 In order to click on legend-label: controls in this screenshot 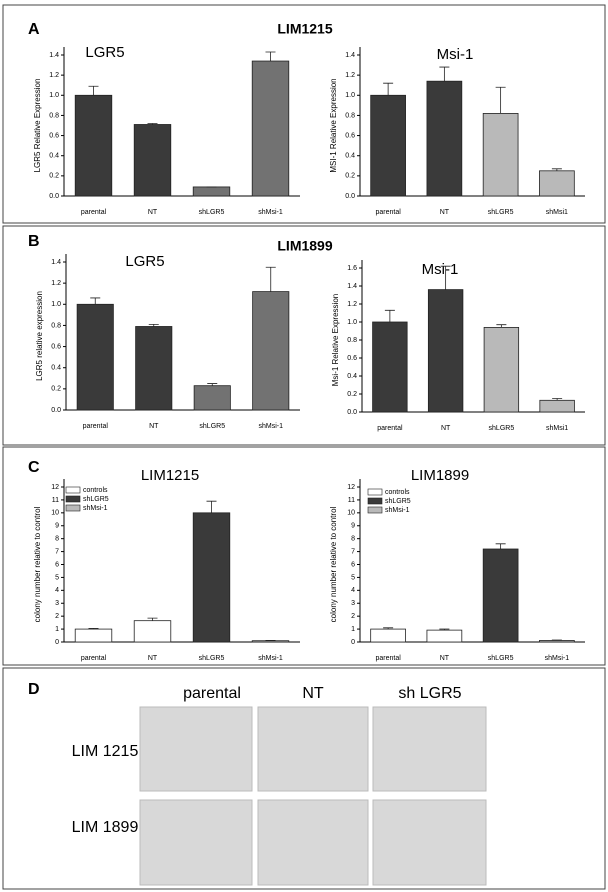, I will do `click(95, 490)`.